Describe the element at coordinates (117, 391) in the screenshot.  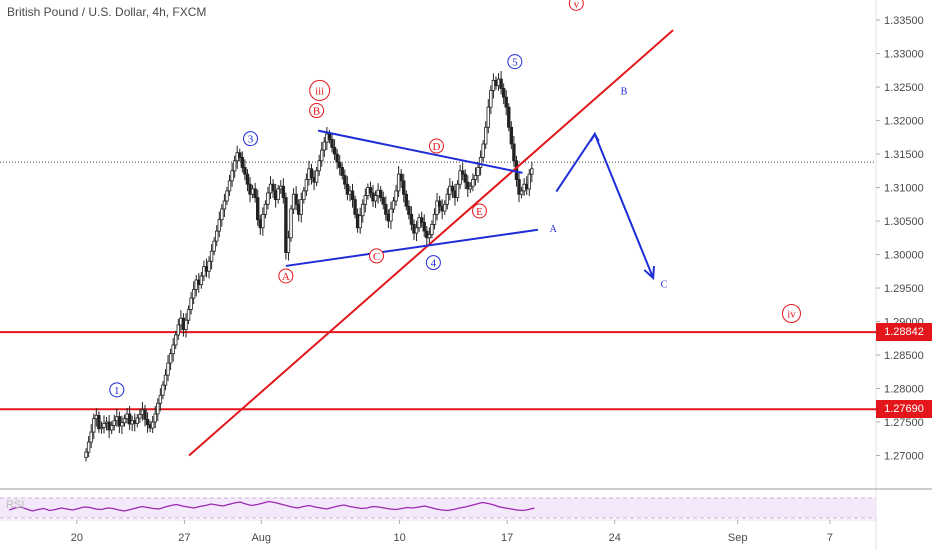
I see `wave-label-text: 1` at that location.